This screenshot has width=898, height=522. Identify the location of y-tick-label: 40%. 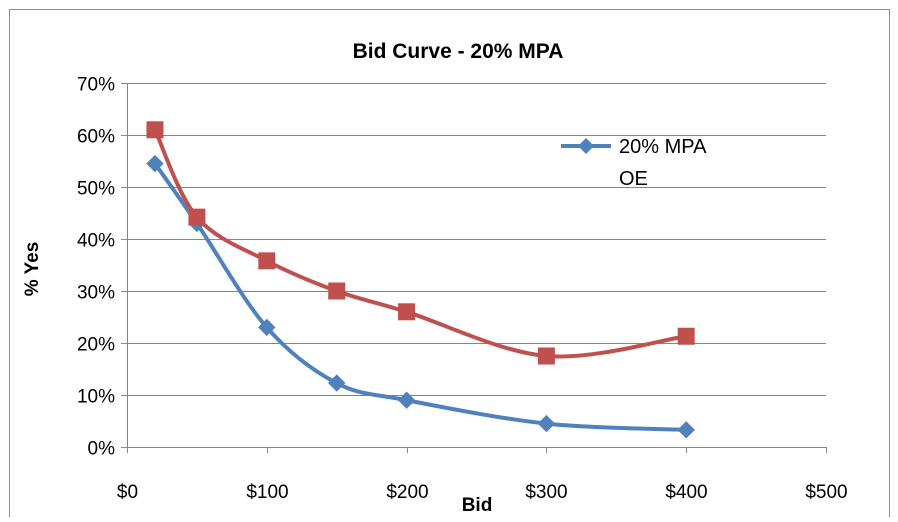
(96, 241).